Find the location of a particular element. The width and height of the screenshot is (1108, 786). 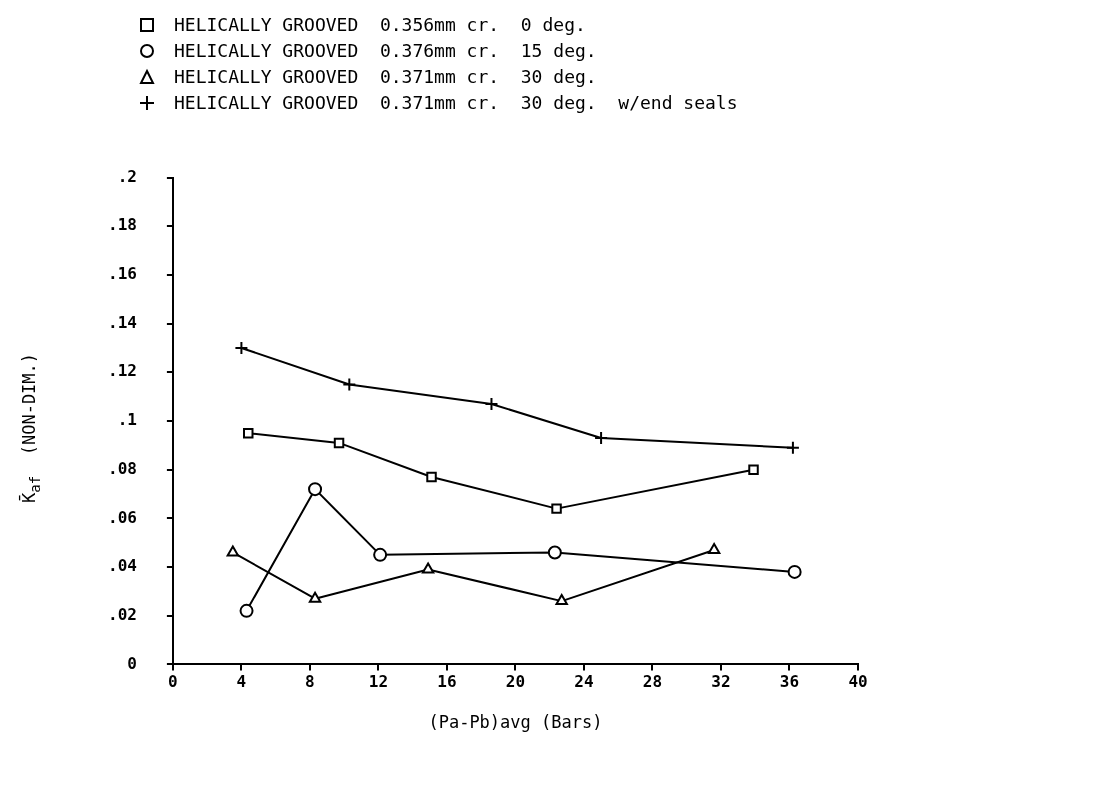

y-tick-label: .02 is located at coordinates (122, 614).